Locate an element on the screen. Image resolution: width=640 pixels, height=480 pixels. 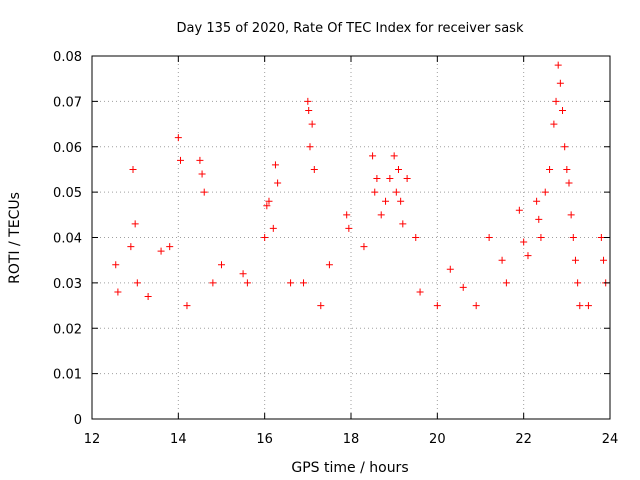
y-tick-label: 0.06 is located at coordinates (67, 148).